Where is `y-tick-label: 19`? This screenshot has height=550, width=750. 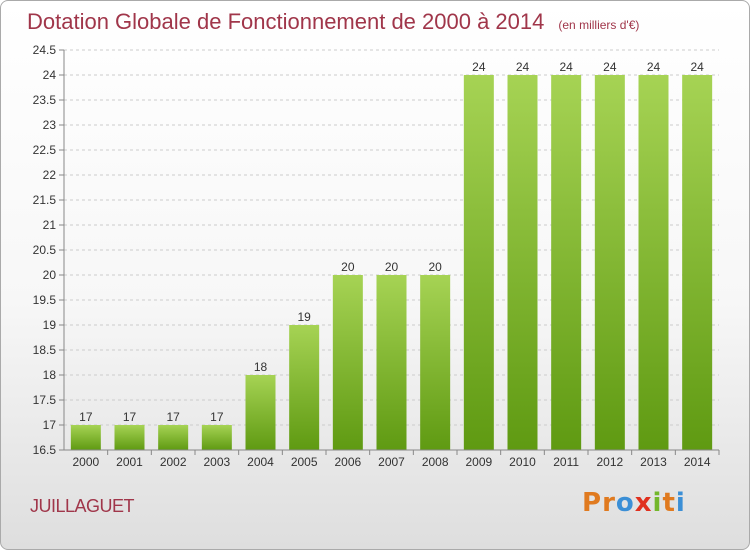 y-tick-label: 19 is located at coordinates (50, 325).